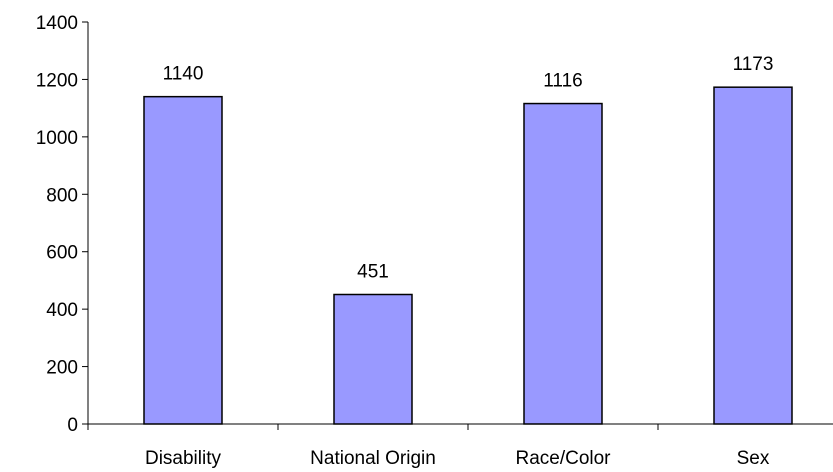 Image resolution: width=833 pixels, height=472 pixels. Describe the element at coordinates (57, 138) in the screenshot. I see `y-tick-label: 1000` at that location.